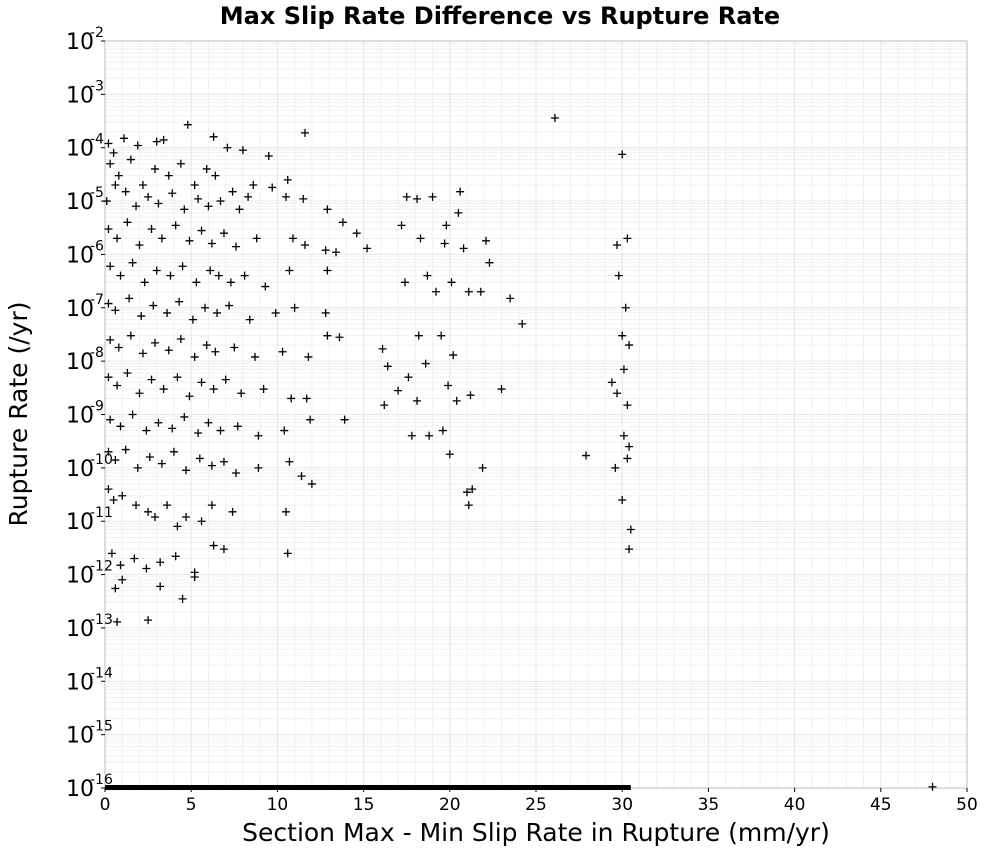  What do you see at coordinates (97, 300) in the screenshot?
I see `y-tick-exponent: -7` at bounding box center [97, 300].